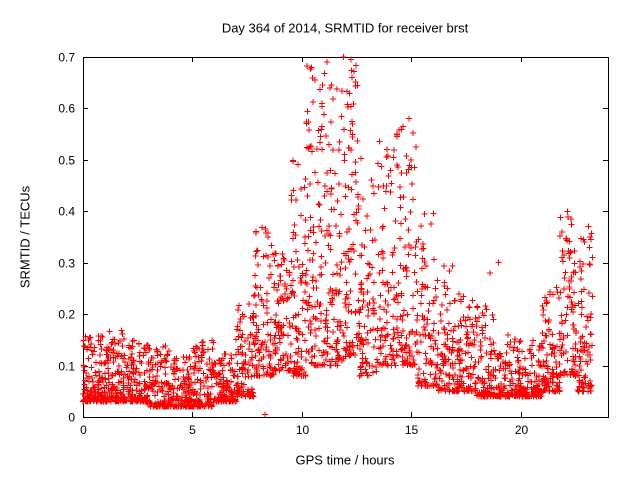 This screenshot has height=480, width=640. Describe the element at coordinates (412, 430) in the screenshot. I see `x-tick-label: 15` at that location.